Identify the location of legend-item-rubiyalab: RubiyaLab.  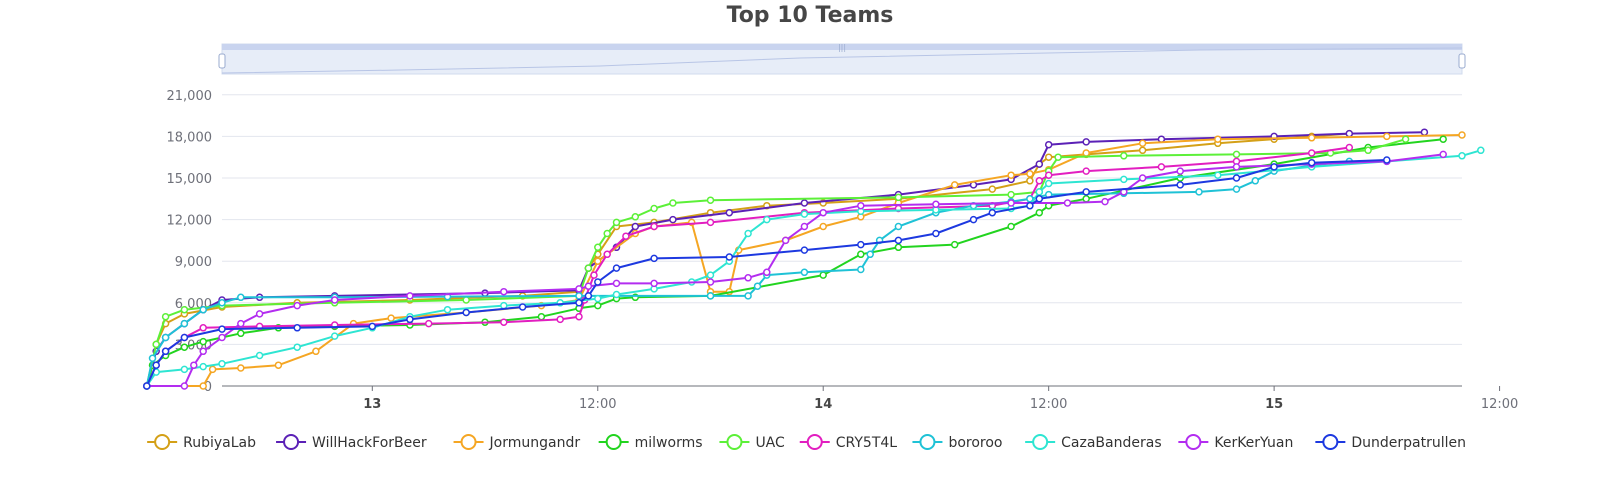
(201, 442).